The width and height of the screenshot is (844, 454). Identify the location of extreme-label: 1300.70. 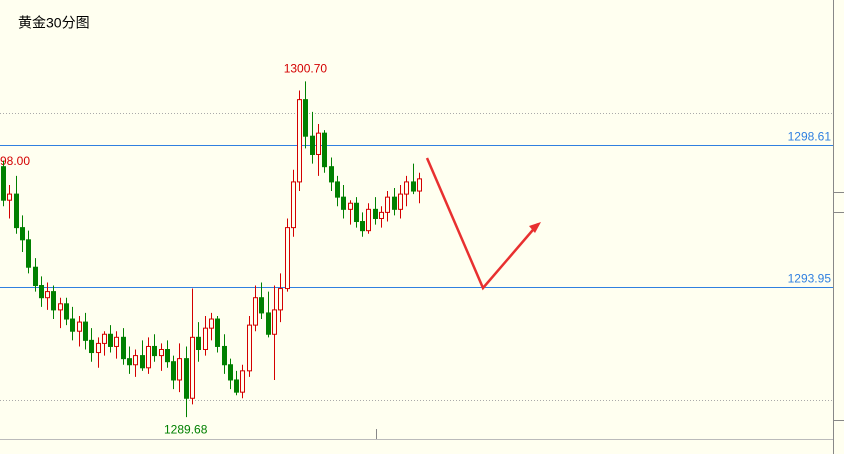
(306, 69).